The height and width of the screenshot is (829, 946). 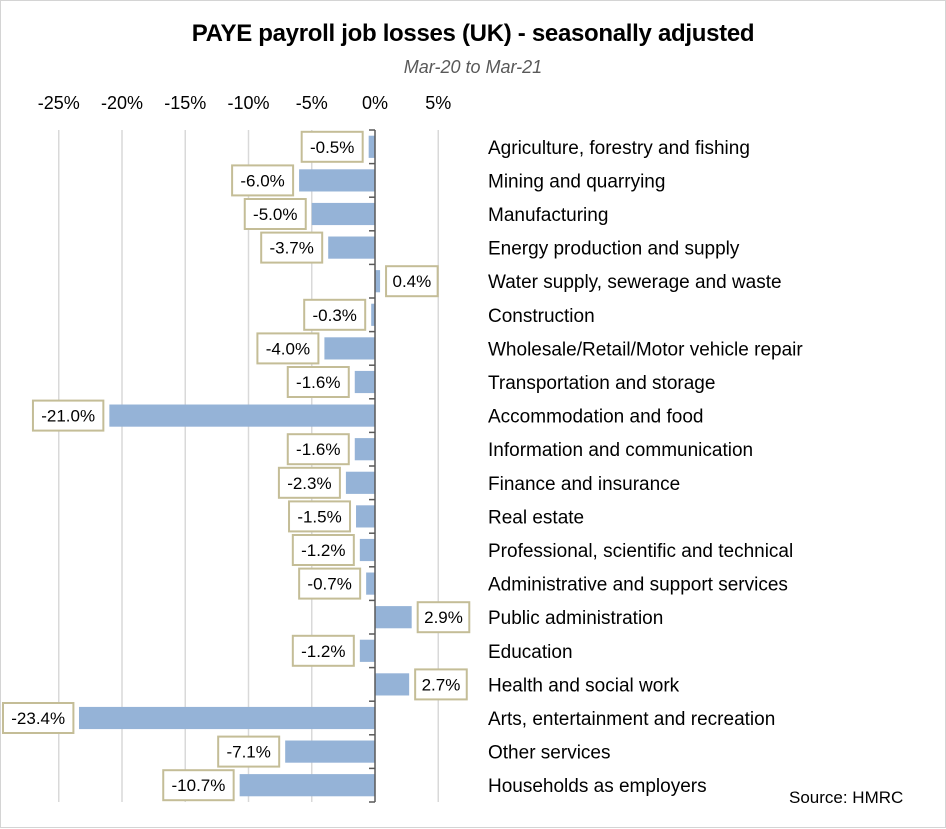 I want to click on data-label: -5.0%, so click(x=275, y=214).